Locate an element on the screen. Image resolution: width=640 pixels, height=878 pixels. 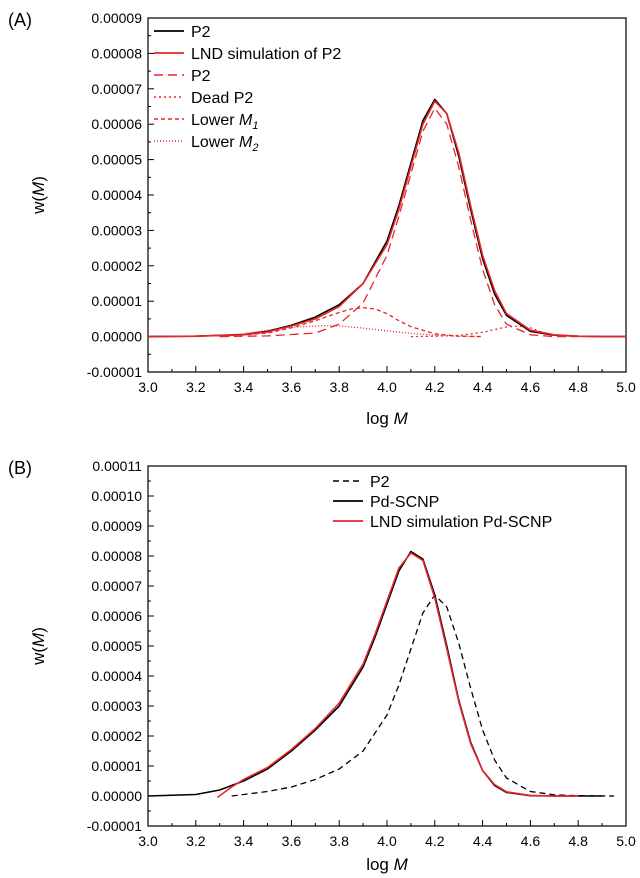
legend-label: Lower M2 is located at coordinates (224, 144).